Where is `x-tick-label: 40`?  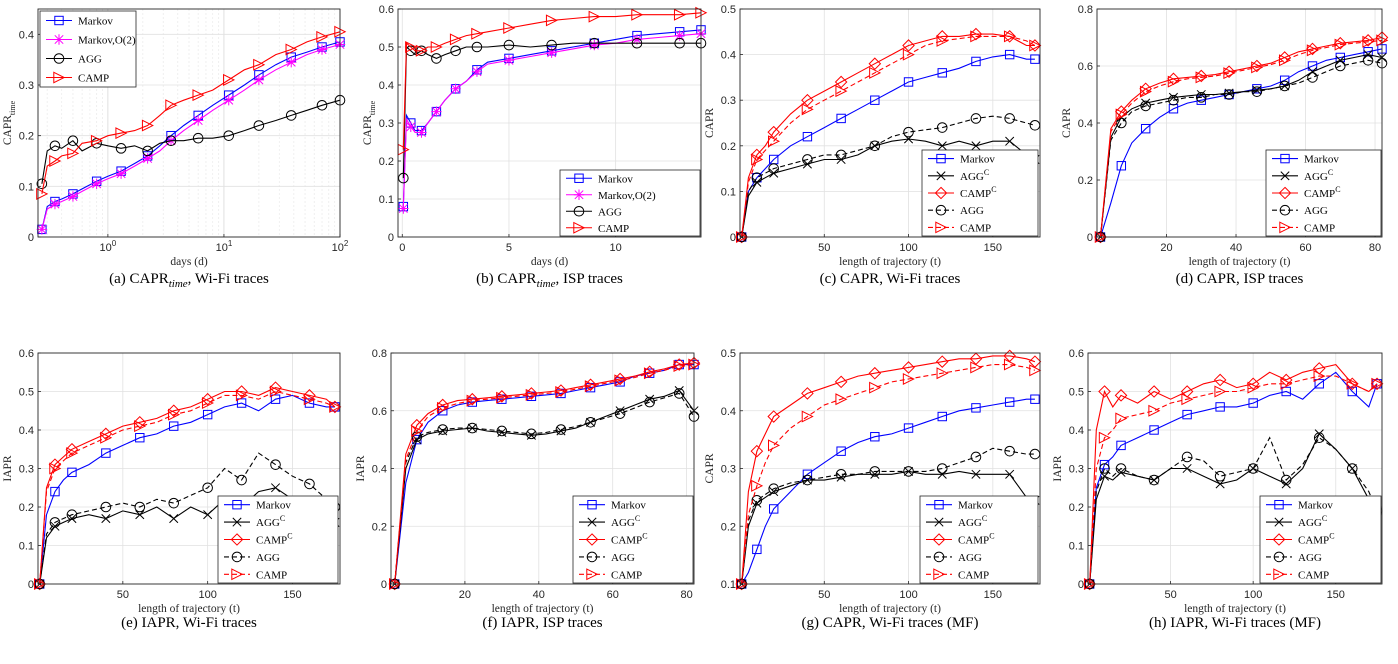 x-tick-label: 40 is located at coordinates (1236, 248).